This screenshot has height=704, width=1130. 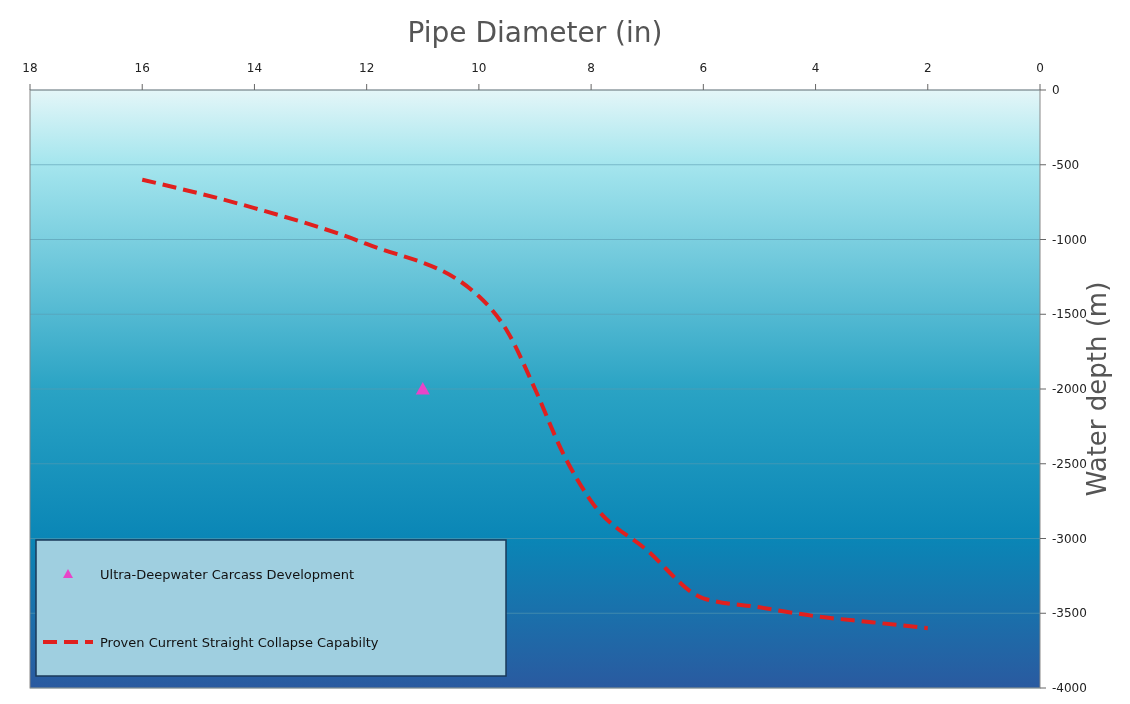 I want to click on y-tick-label: -2500, so click(x=1069, y=463).